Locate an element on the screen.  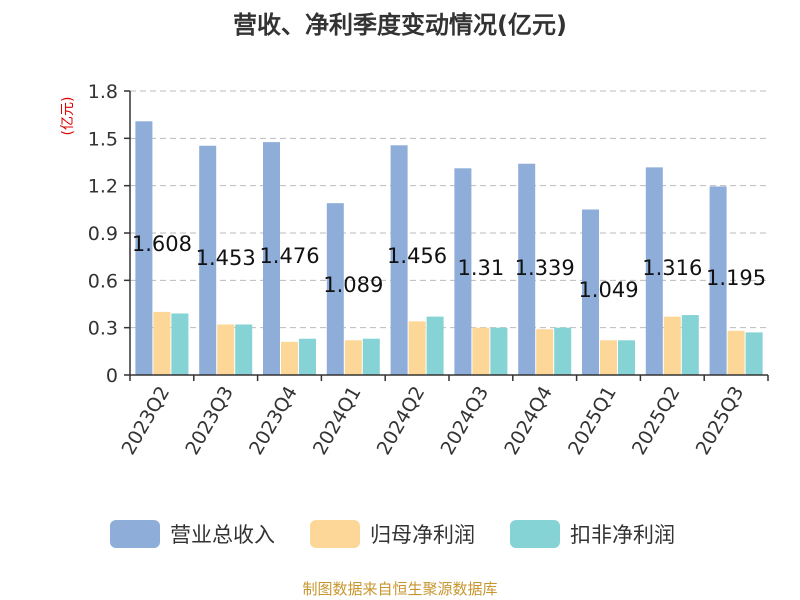
y-tick-label: 0.6 is located at coordinates (103, 281).